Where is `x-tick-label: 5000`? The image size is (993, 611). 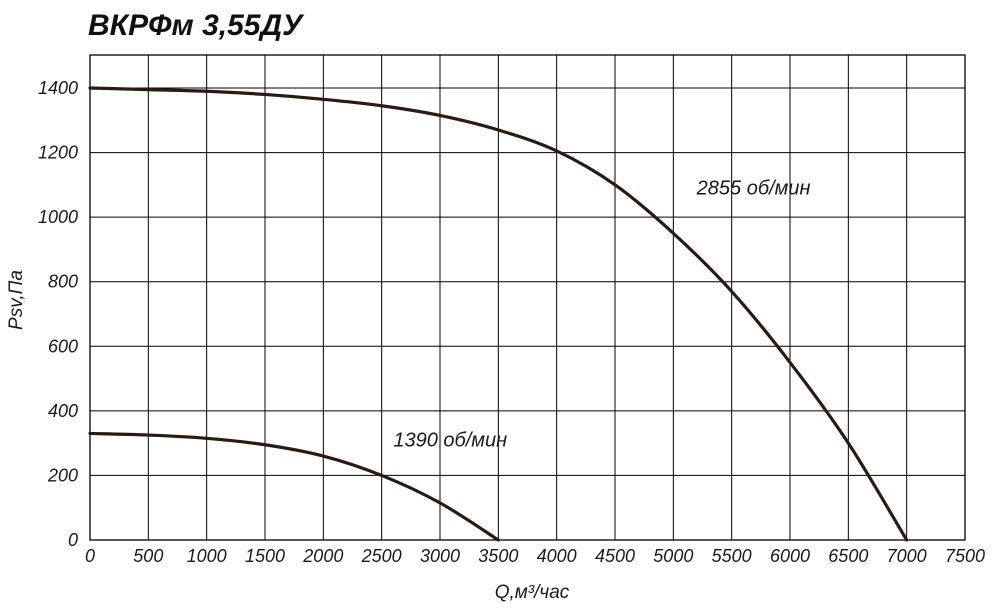
x-tick-label: 5000 is located at coordinates (673, 556).